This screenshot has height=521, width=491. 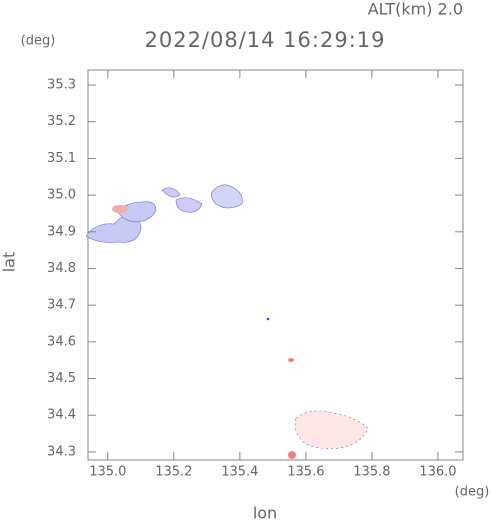 What do you see at coordinates (265, 512) in the screenshot?
I see `x-axis-label: lon` at bounding box center [265, 512].